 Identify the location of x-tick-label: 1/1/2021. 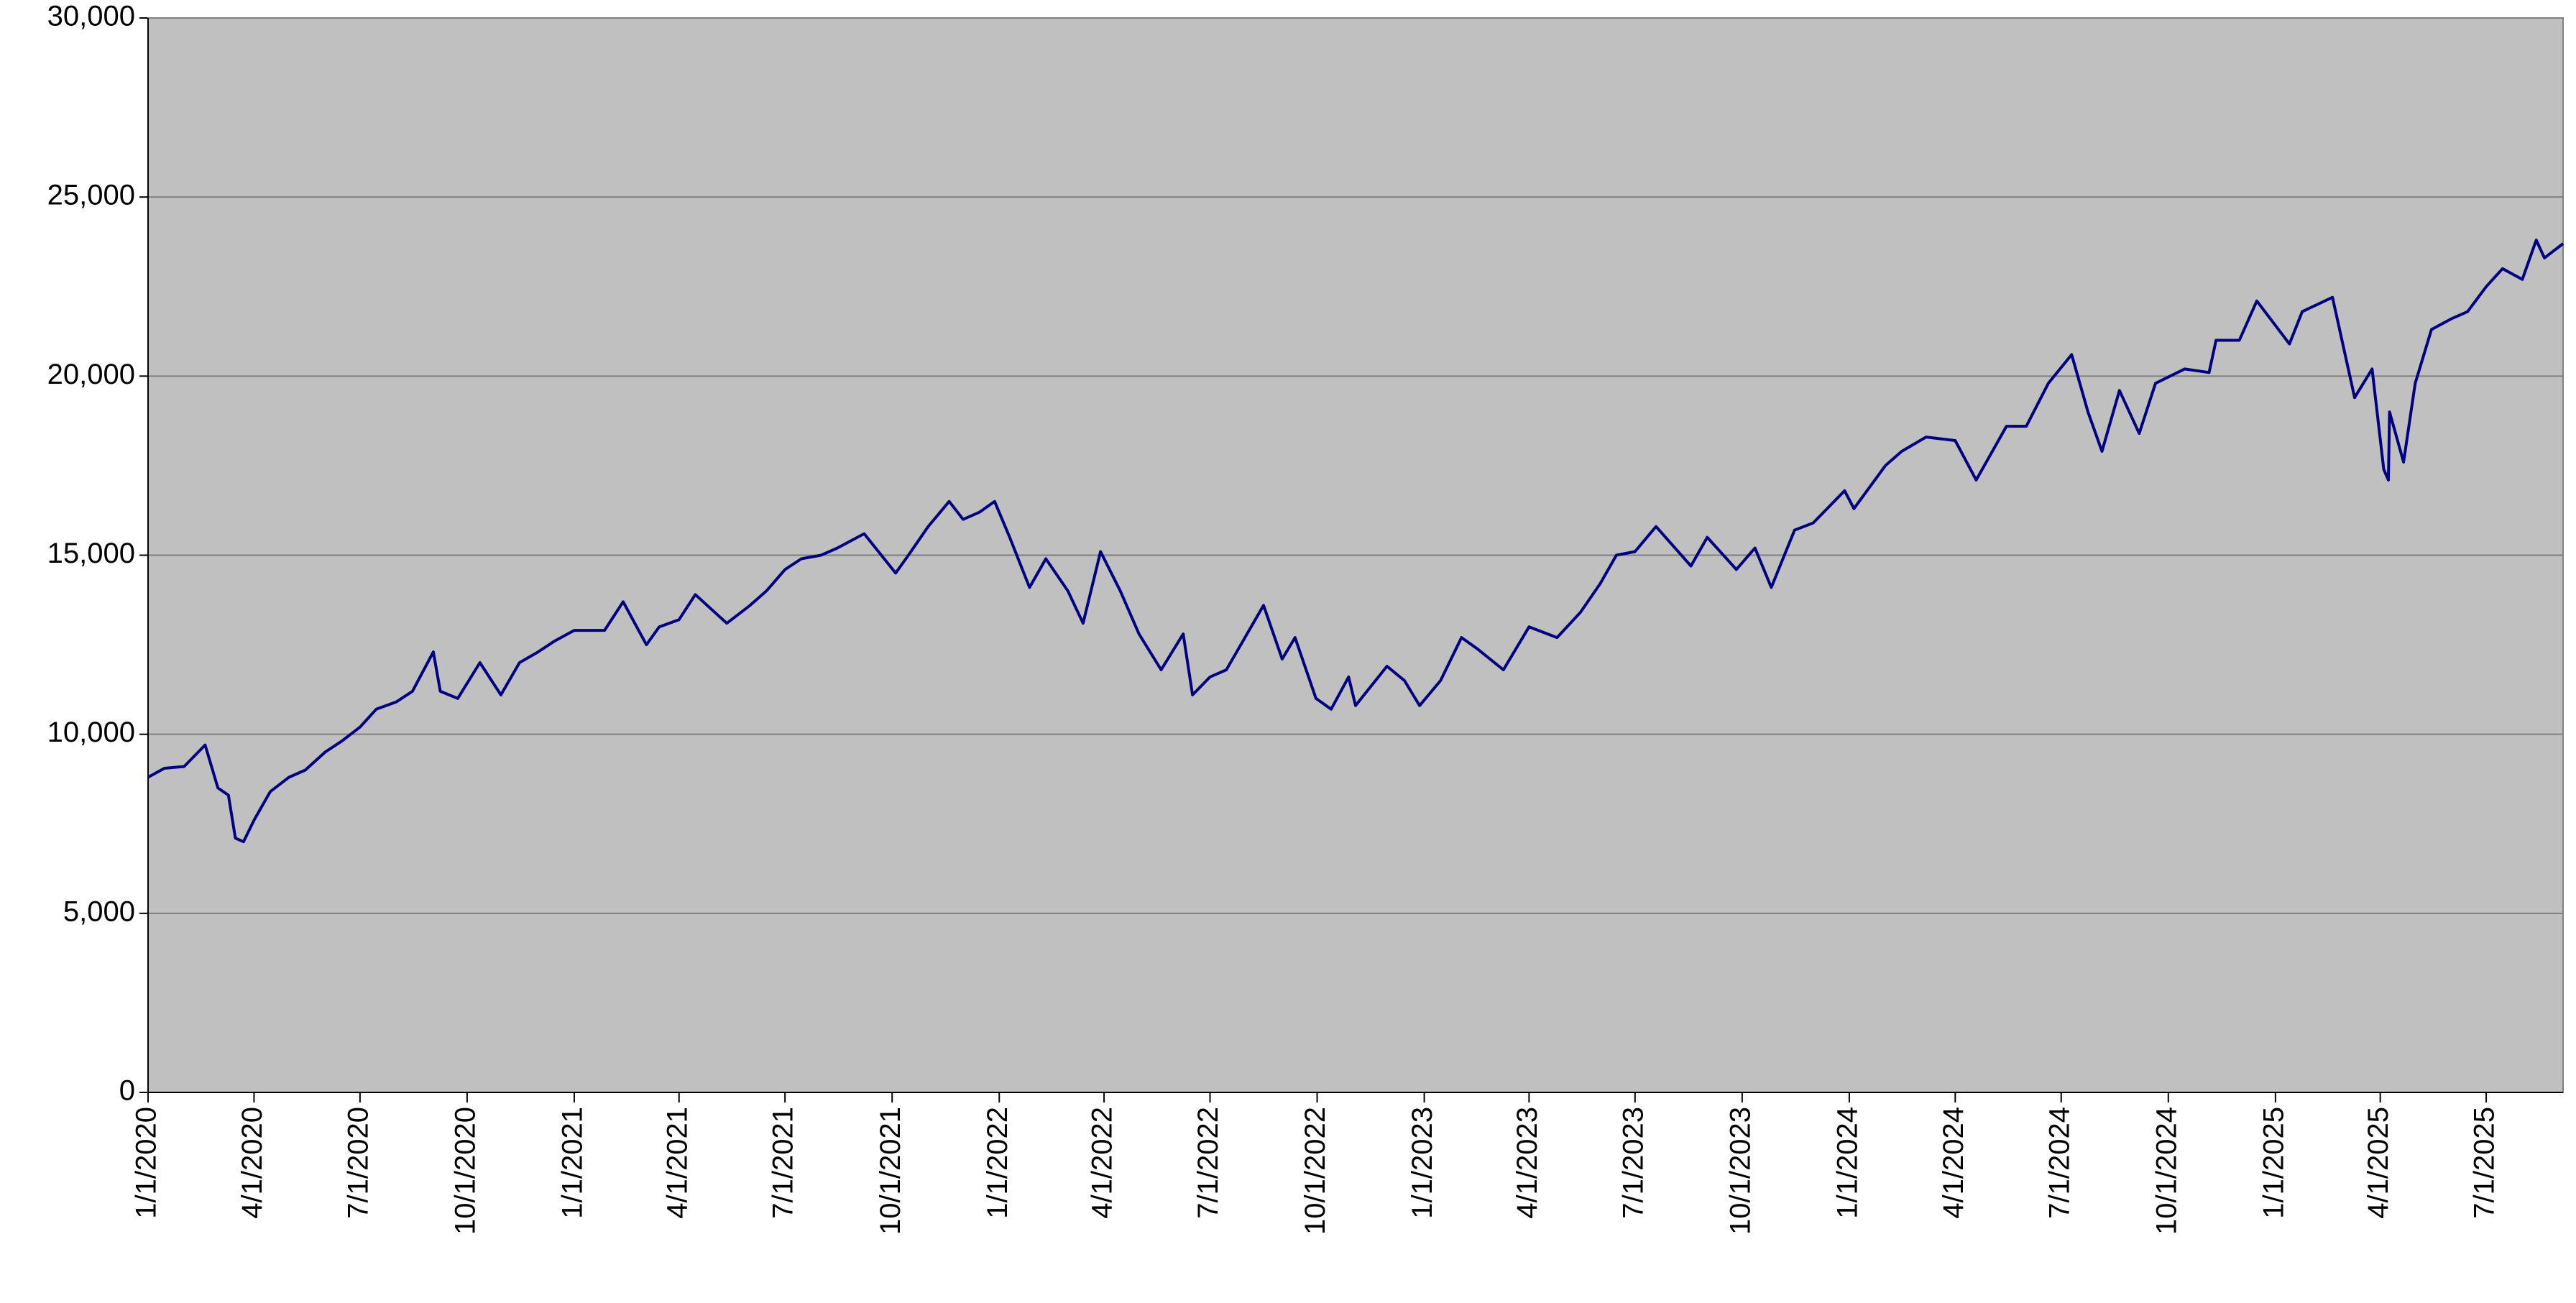
(573, 1163).